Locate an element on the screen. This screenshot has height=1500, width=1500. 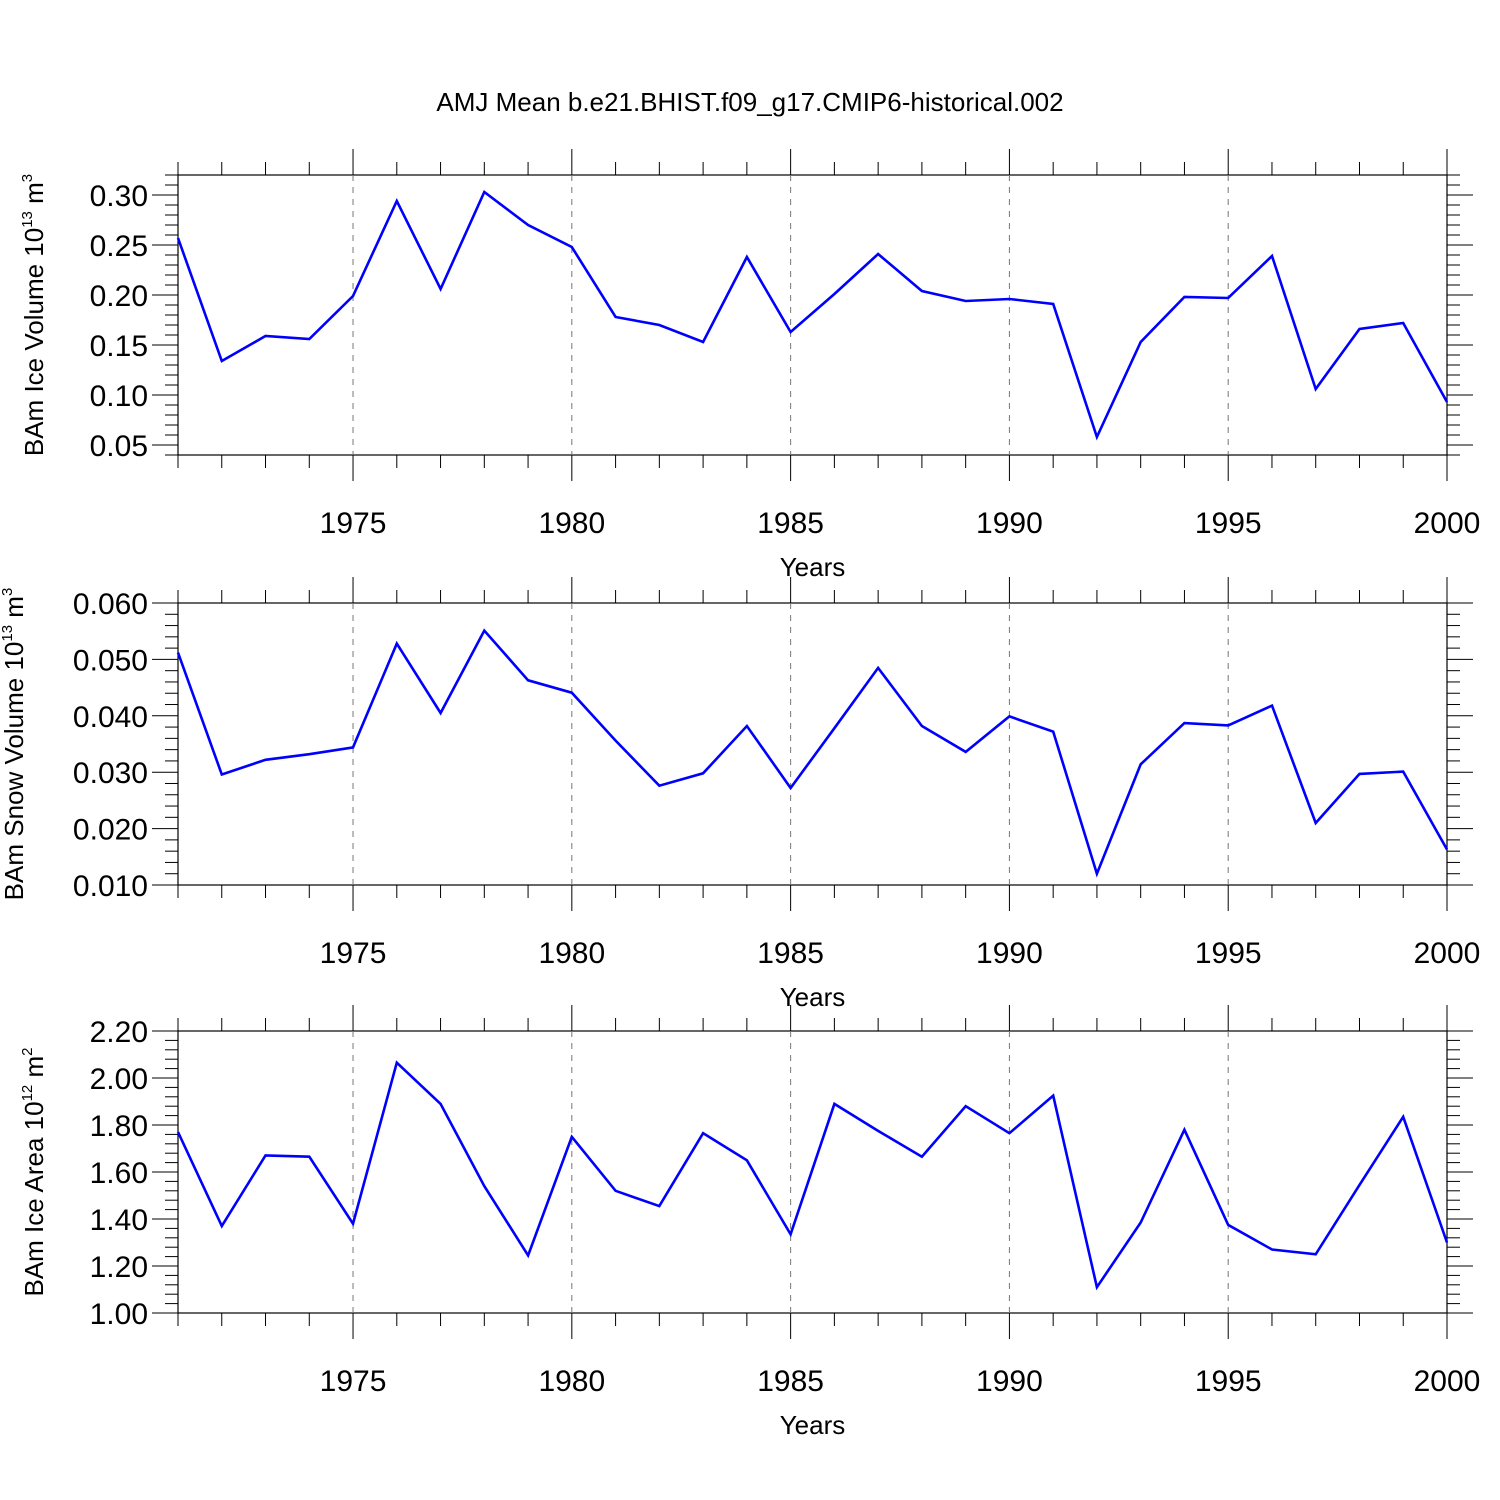
y-tick-label: 0.010 is located at coordinates (110, 886).